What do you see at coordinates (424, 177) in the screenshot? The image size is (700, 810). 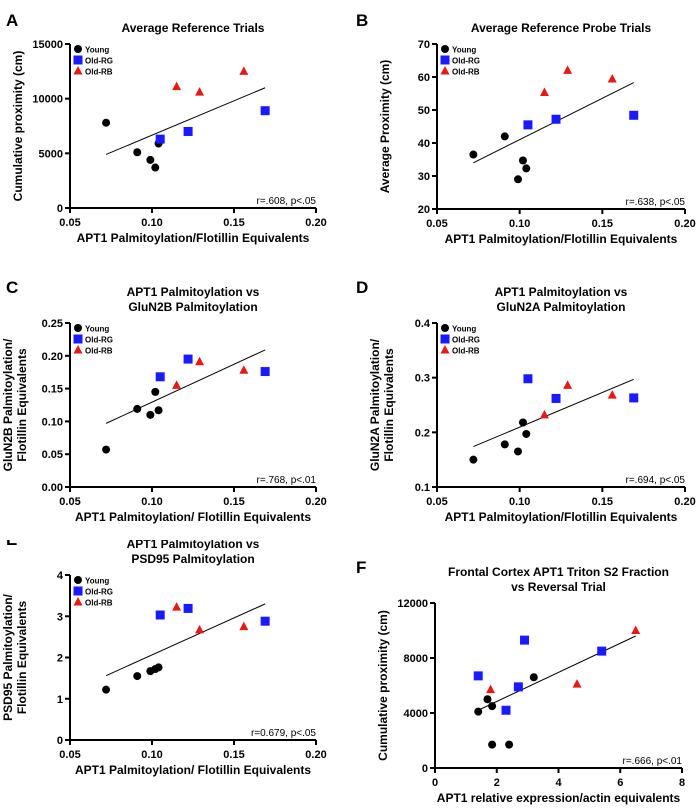 I see `y-tick-label: 30` at bounding box center [424, 177].